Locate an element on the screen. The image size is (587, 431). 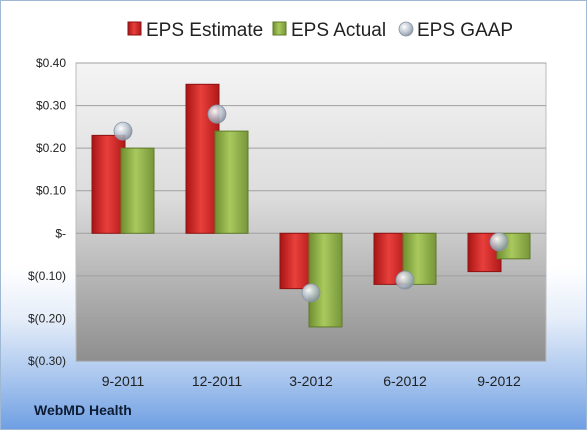
legend-label: EPS GAAP is located at coordinates (465, 30).